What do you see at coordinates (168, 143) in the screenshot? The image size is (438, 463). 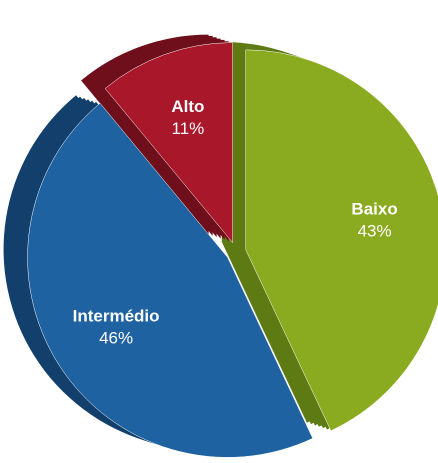 I see `slice` at bounding box center [168, 143].